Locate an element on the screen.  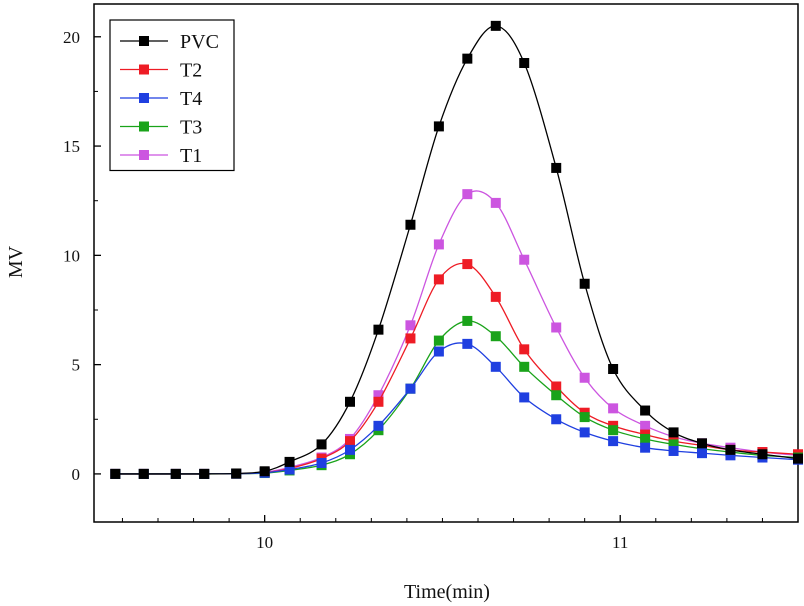
legend-box is located at coordinates (172, 95).